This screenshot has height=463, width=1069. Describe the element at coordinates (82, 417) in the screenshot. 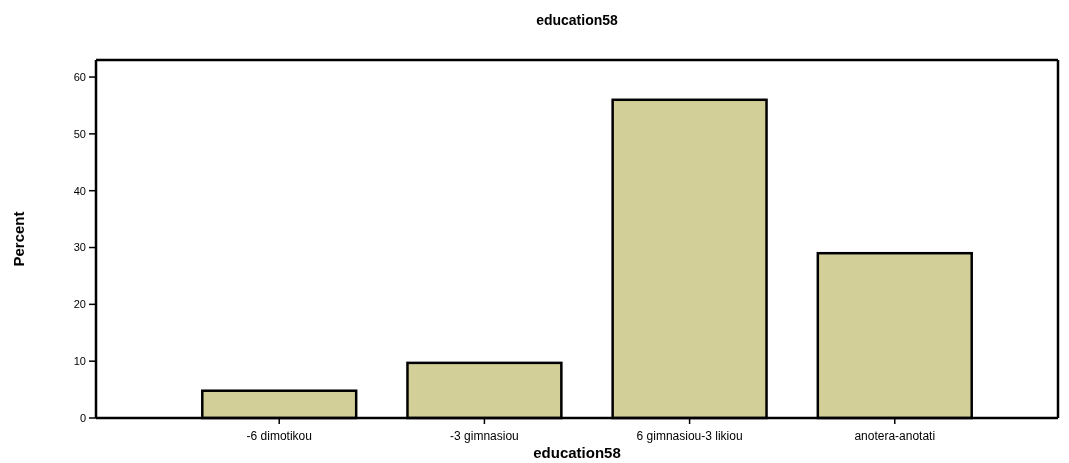

I see `y-tick-label: 0` at that location.